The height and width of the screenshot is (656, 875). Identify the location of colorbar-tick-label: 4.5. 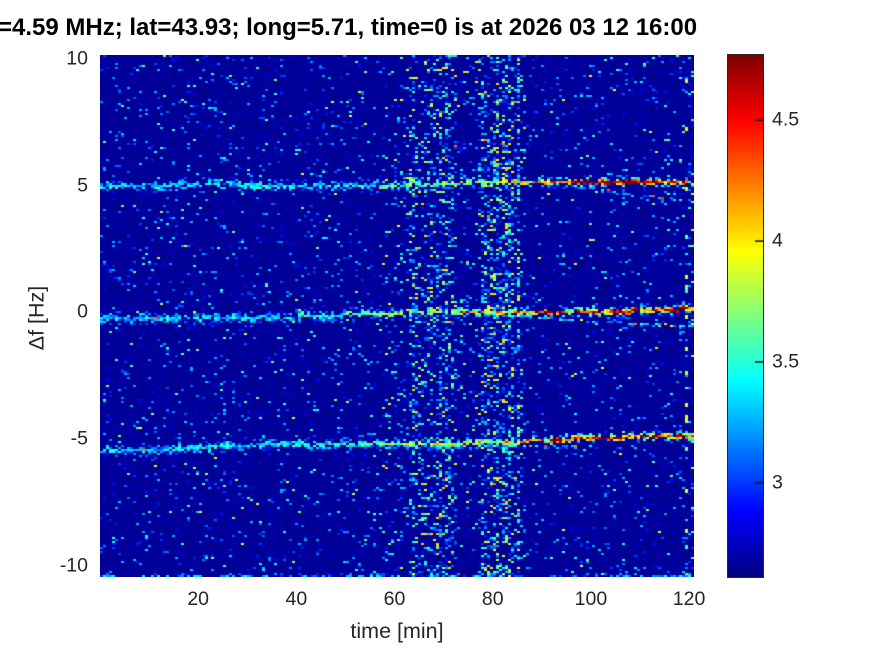
(786, 119).